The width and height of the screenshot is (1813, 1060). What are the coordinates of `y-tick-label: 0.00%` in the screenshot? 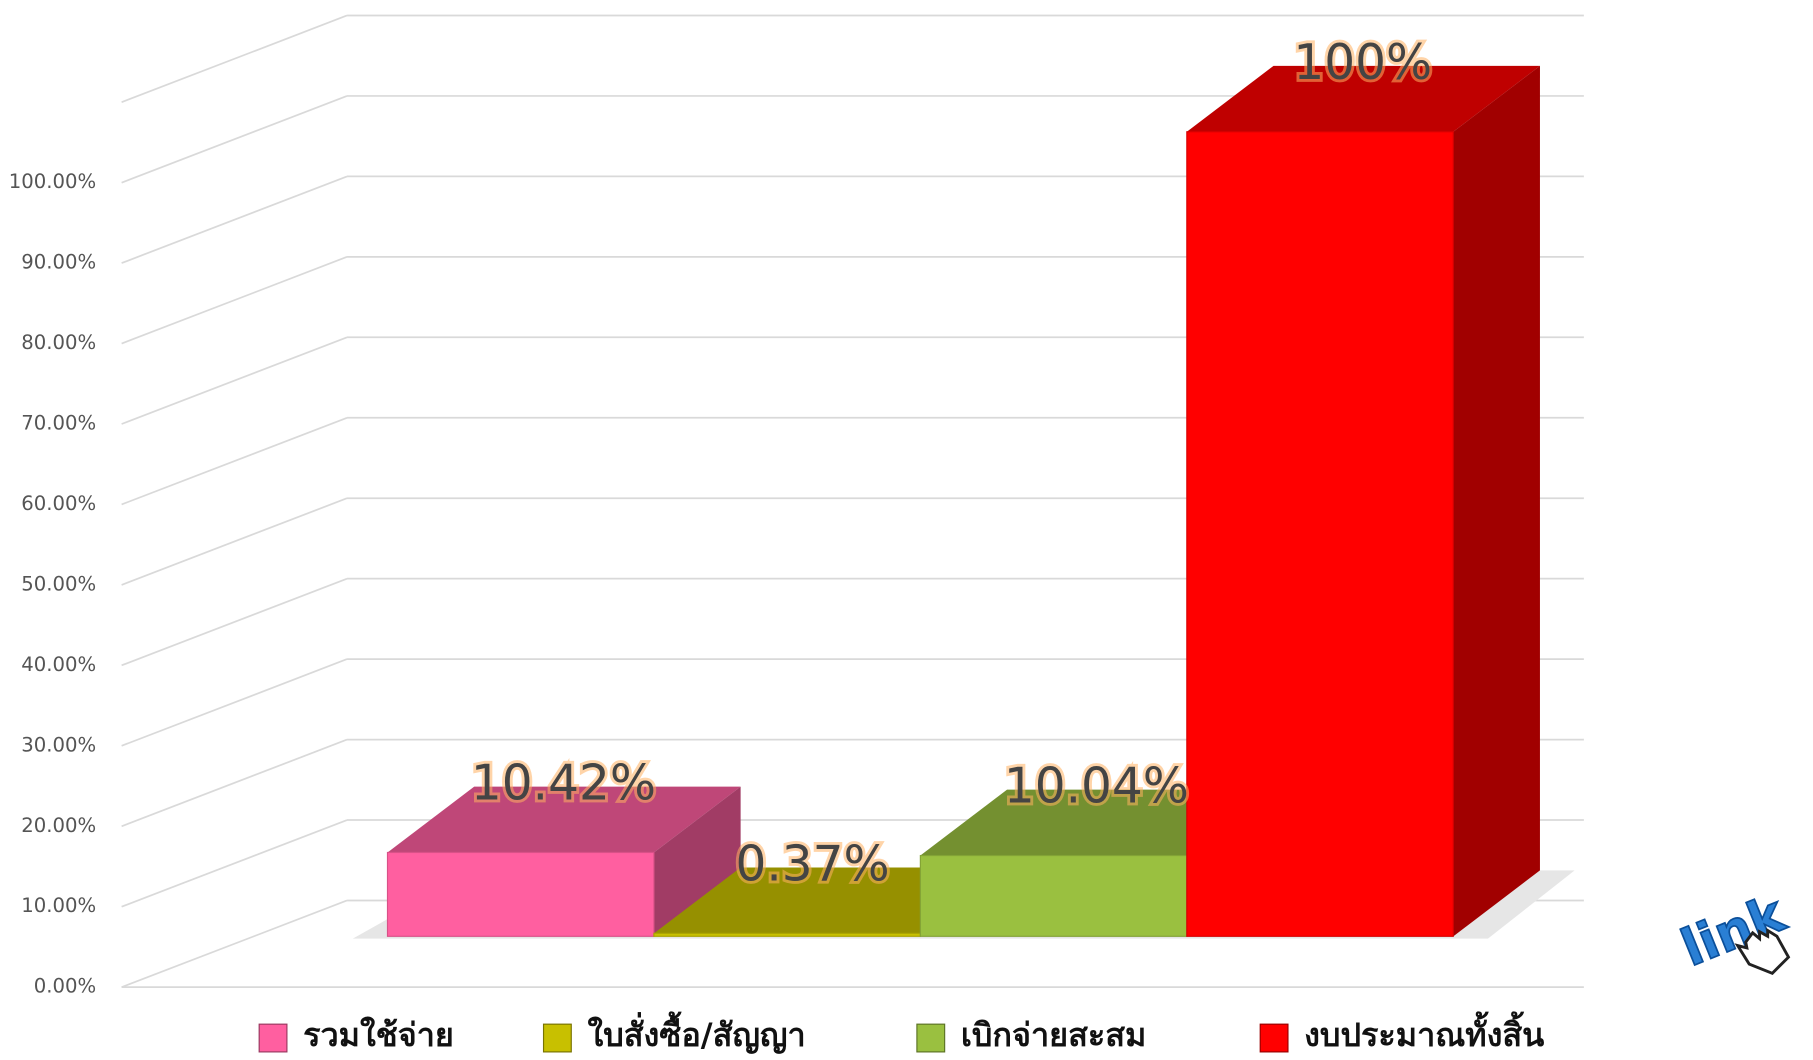 It's located at (65, 986).